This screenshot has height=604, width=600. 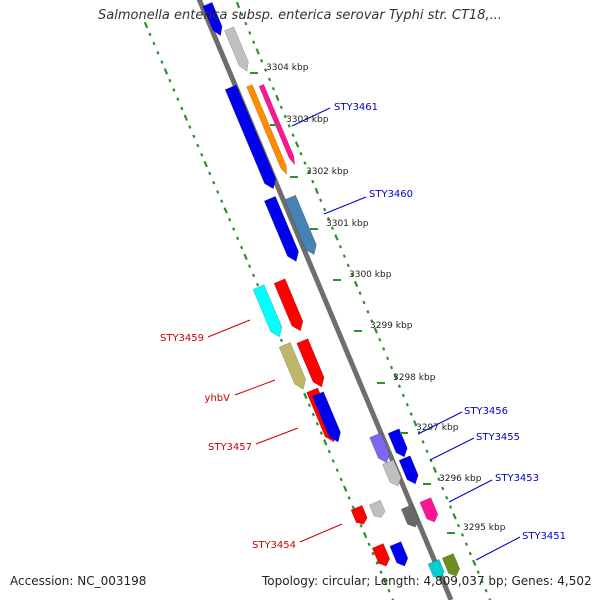 I want to click on gene-label: STY3461, so click(x=356, y=107).